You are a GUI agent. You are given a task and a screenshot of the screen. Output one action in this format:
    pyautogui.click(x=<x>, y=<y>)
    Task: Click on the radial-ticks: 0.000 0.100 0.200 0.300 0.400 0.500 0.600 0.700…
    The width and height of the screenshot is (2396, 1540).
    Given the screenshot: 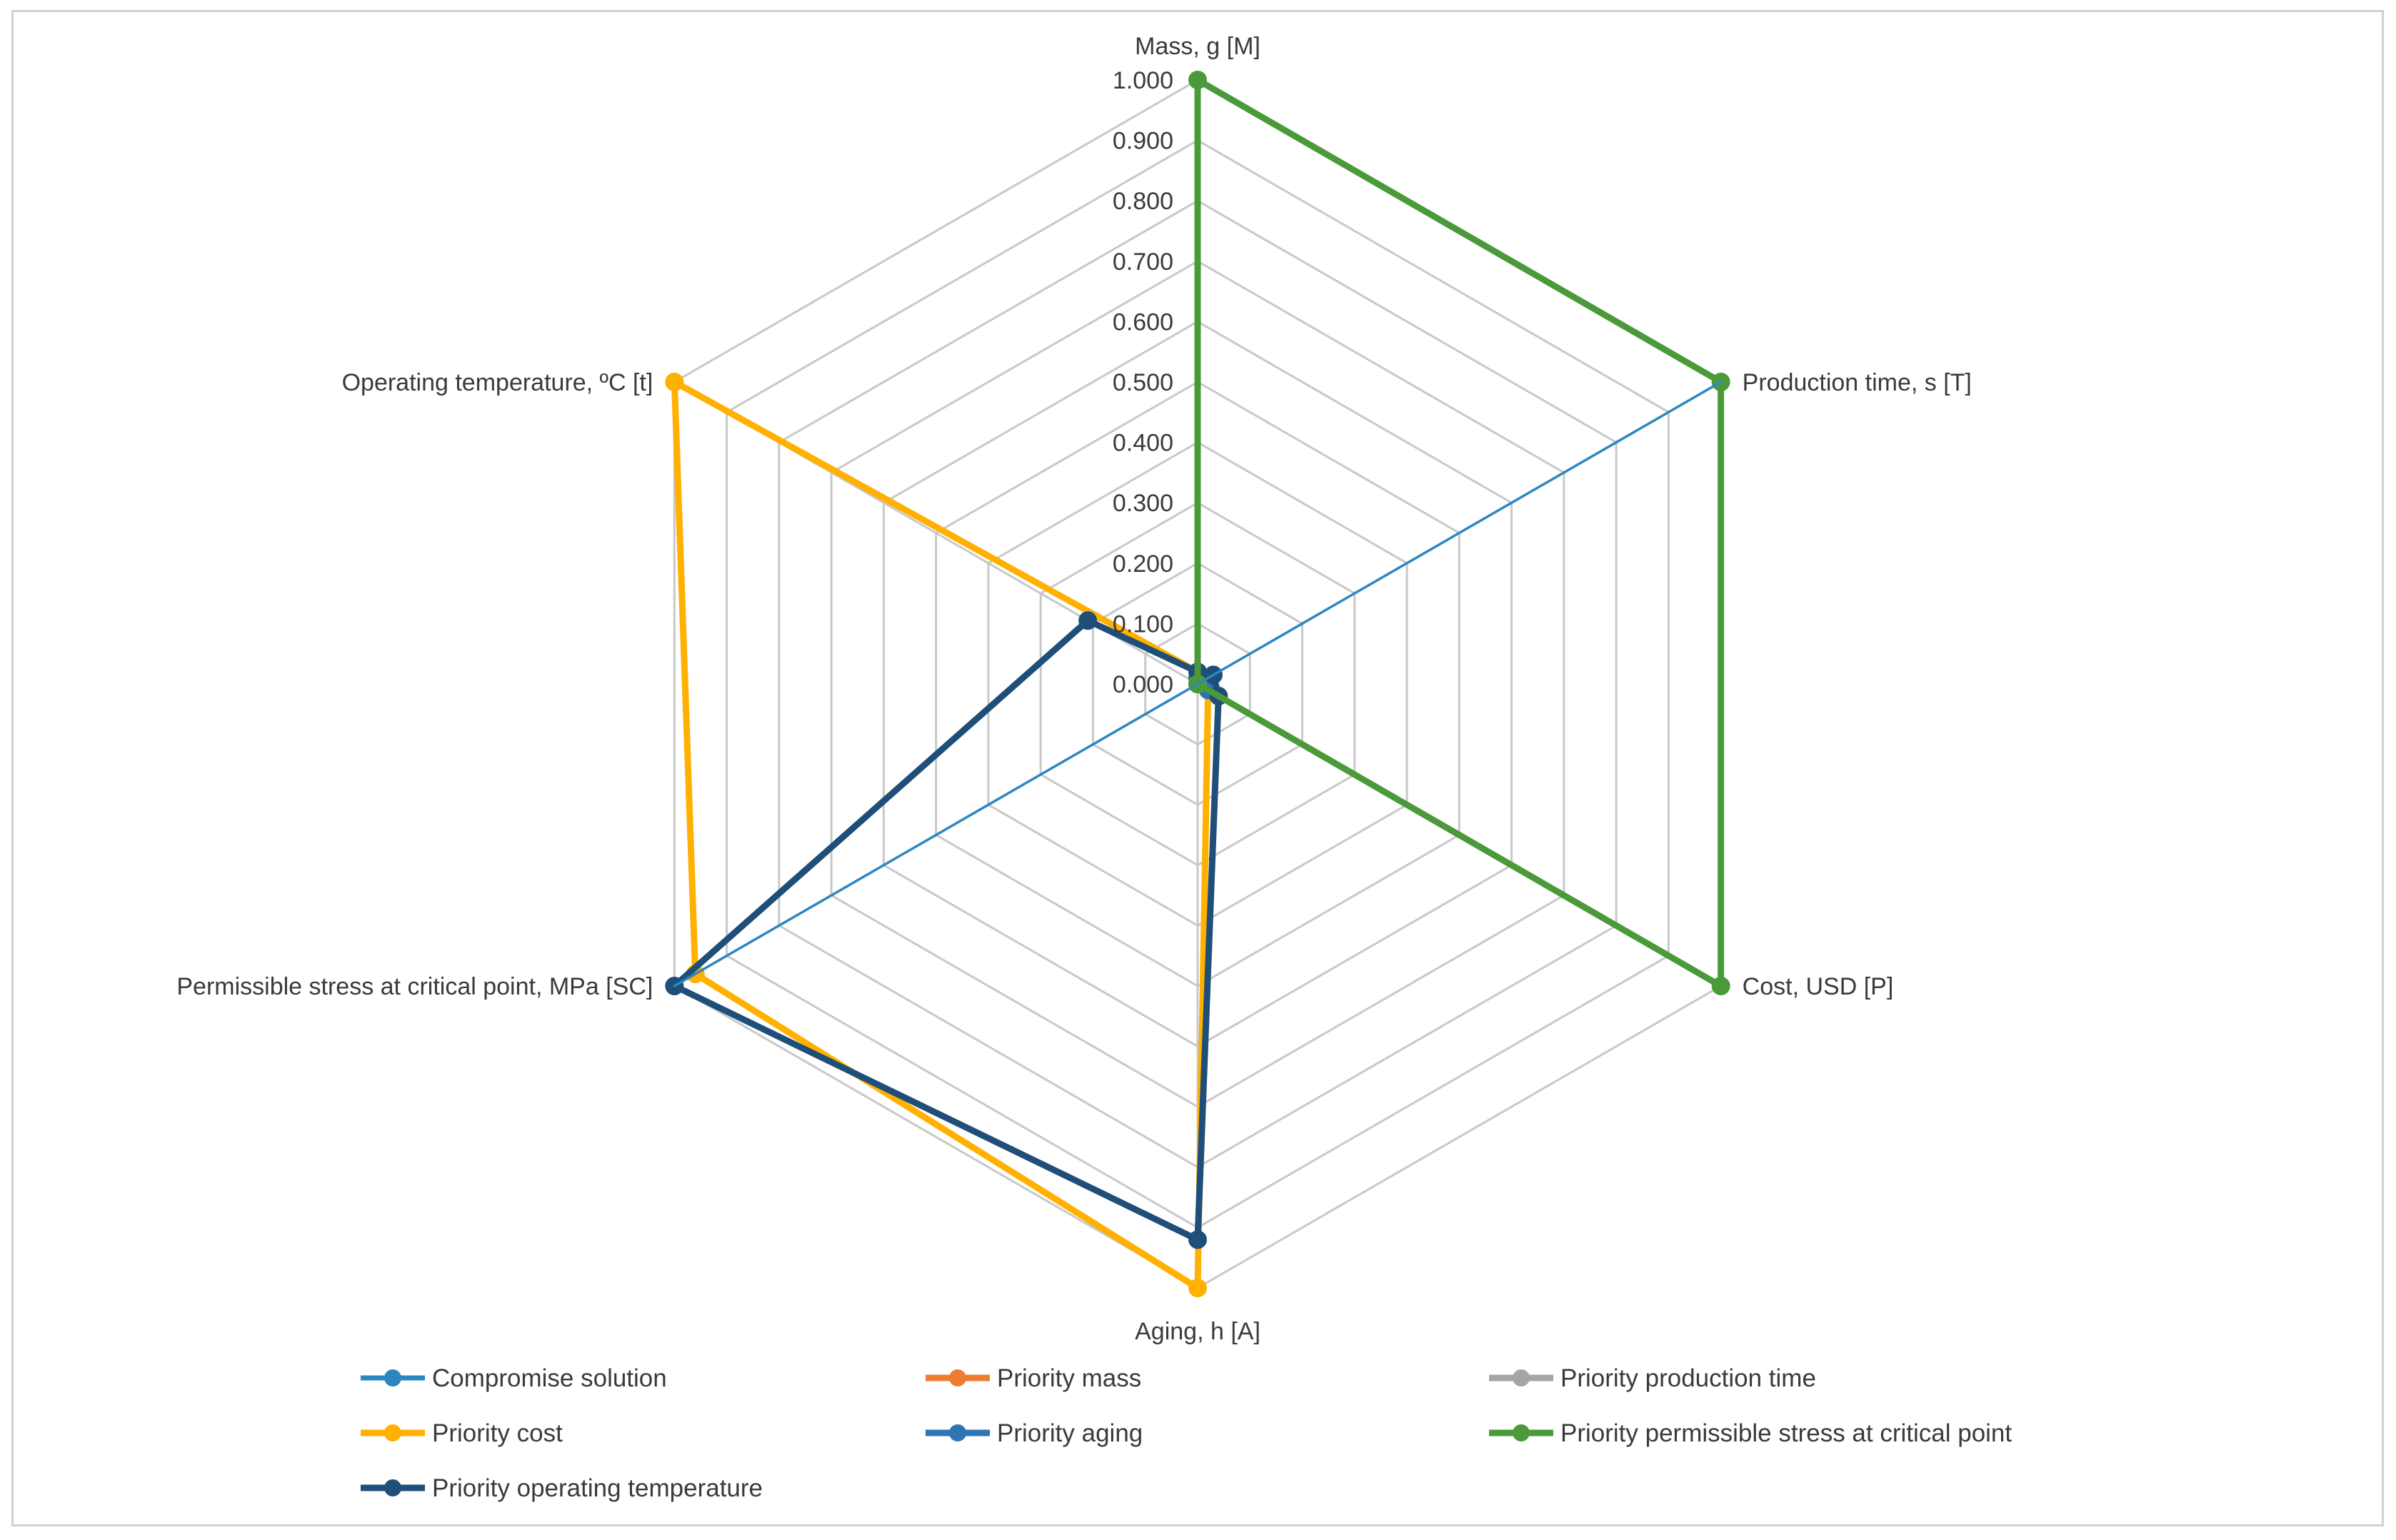 What is the action you would take?
    pyautogui.click(x=1143, y=382)
    